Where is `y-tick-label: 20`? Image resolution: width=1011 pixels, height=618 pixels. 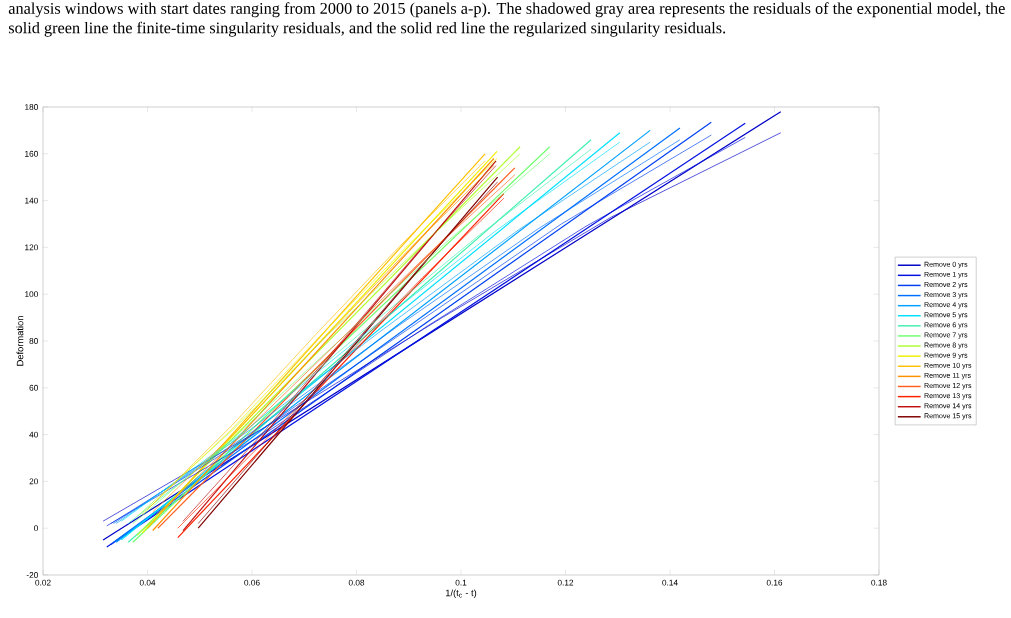
y-tick-label: 20 is located at coordinates (33, 481).